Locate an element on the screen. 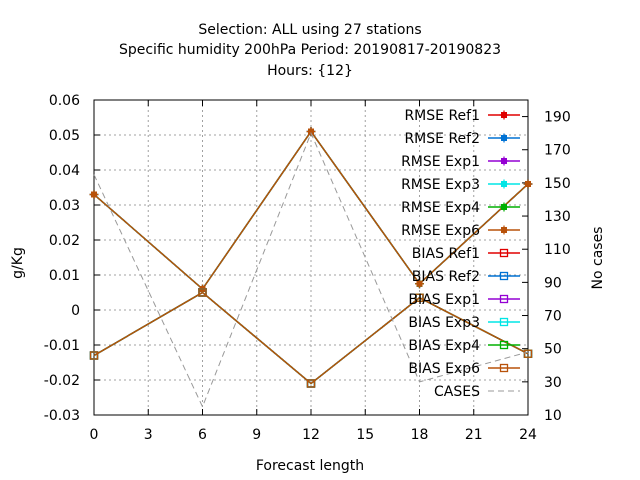 This screenshot has width=640, height=480. y-tick-label: 0.01 is located at coordinates (64, 276).